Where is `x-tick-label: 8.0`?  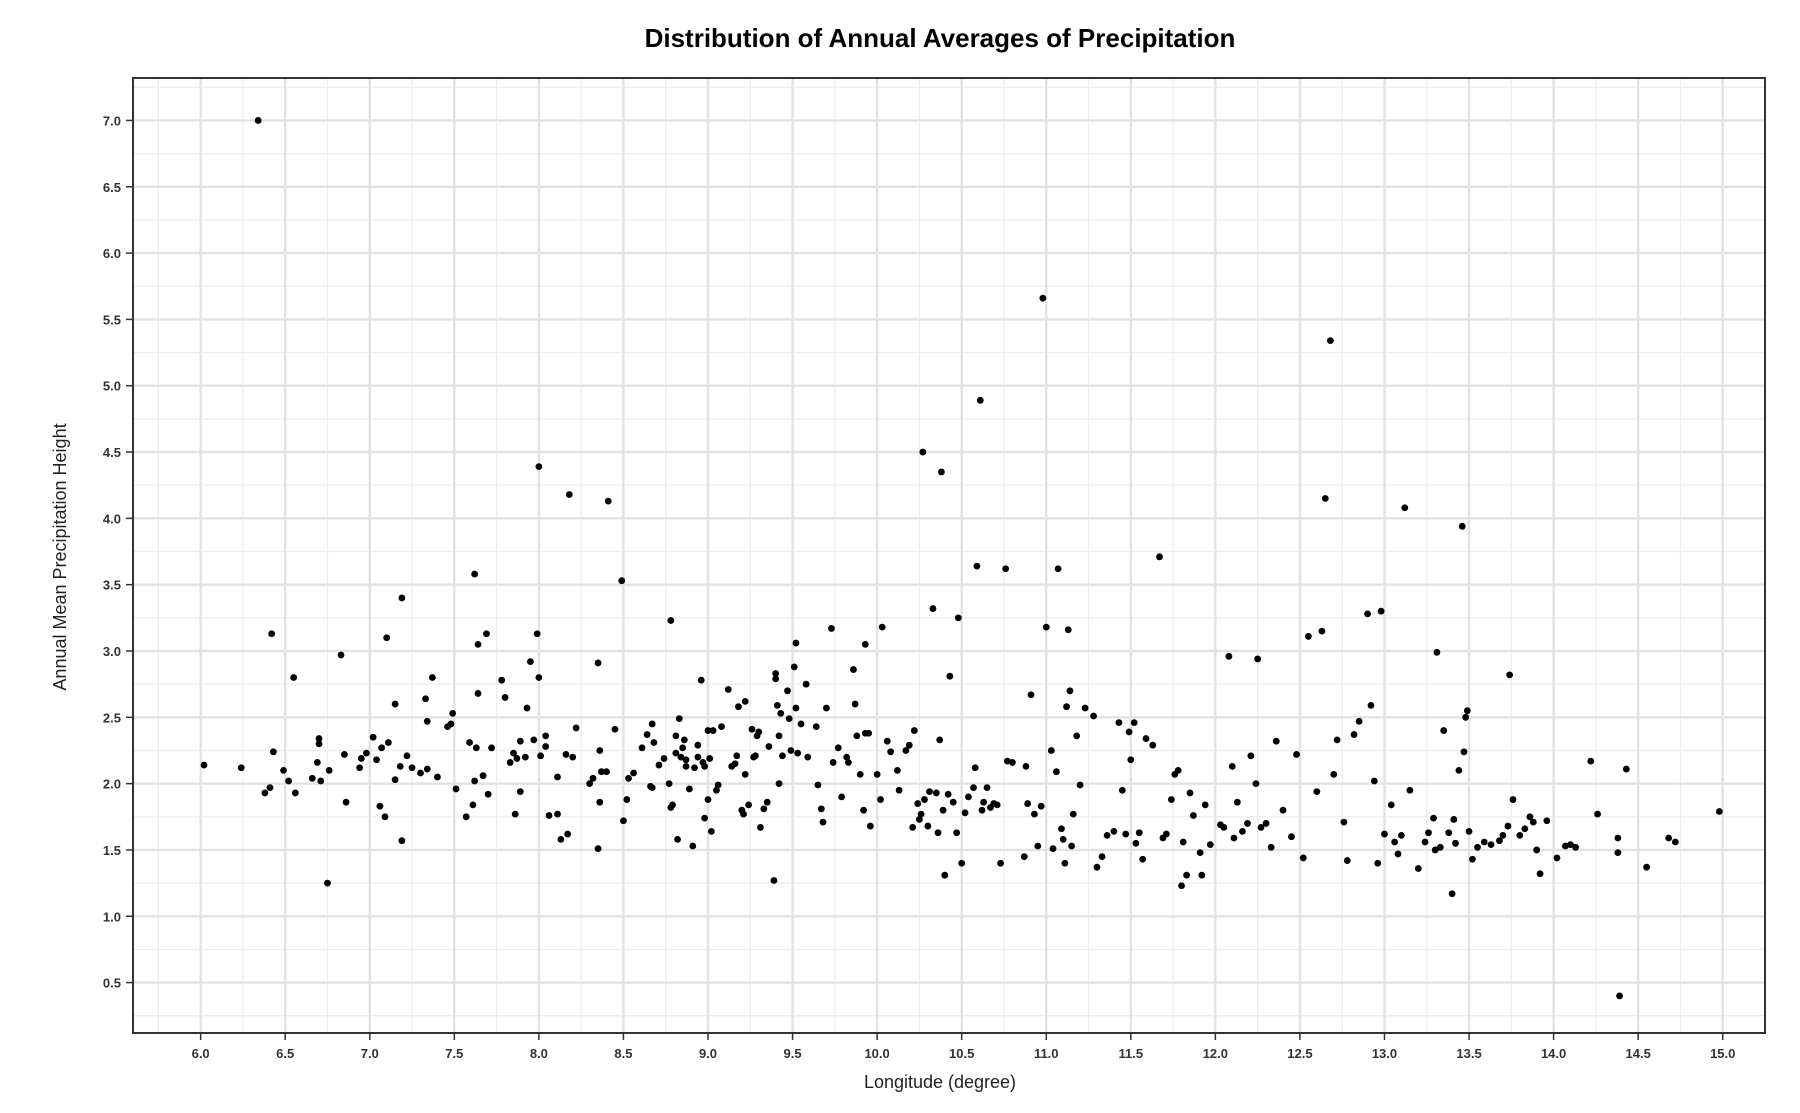
x-tick-label: 8.0 is located at coordinates (539, 1053).